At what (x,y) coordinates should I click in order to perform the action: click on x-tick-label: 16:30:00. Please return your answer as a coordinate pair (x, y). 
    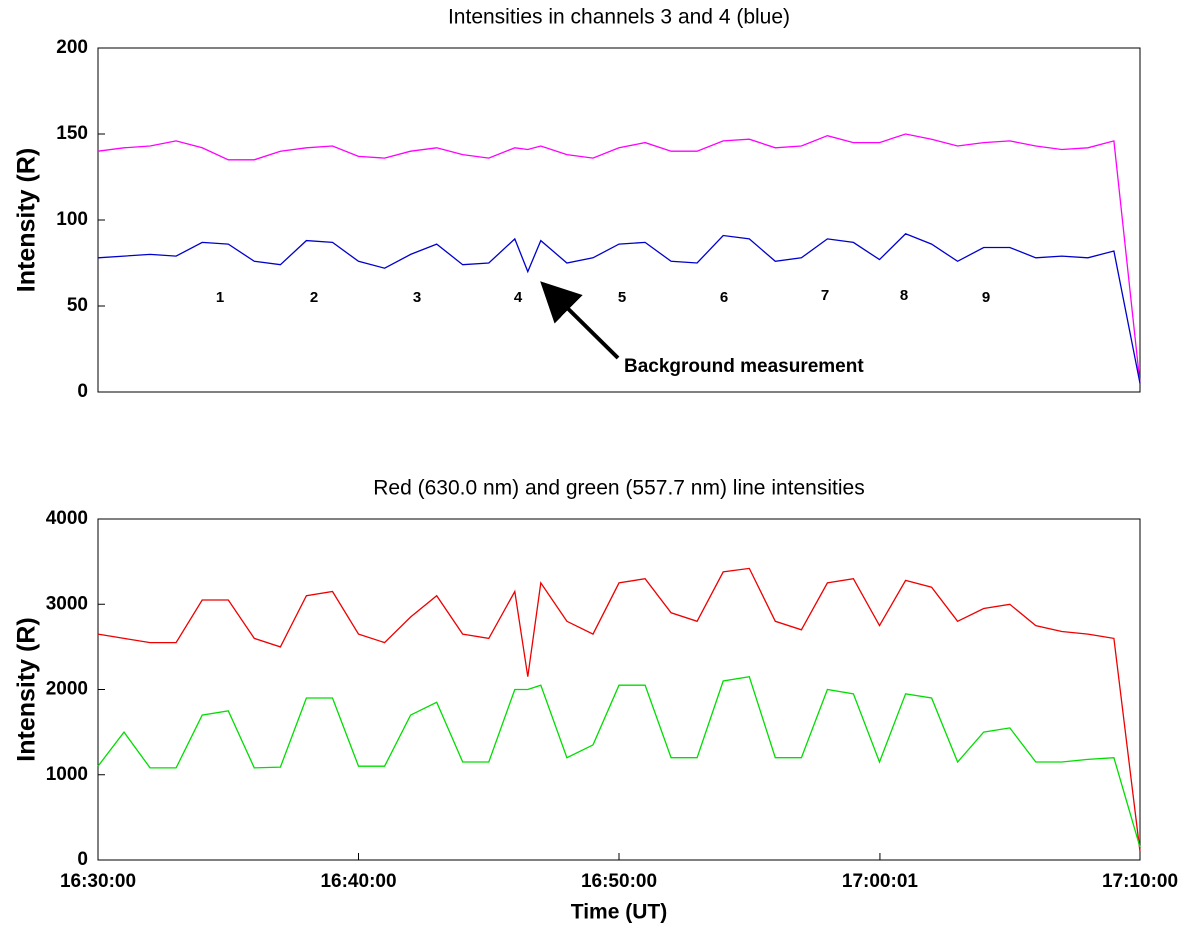
    Looking at the image, I should click on (98, 881).